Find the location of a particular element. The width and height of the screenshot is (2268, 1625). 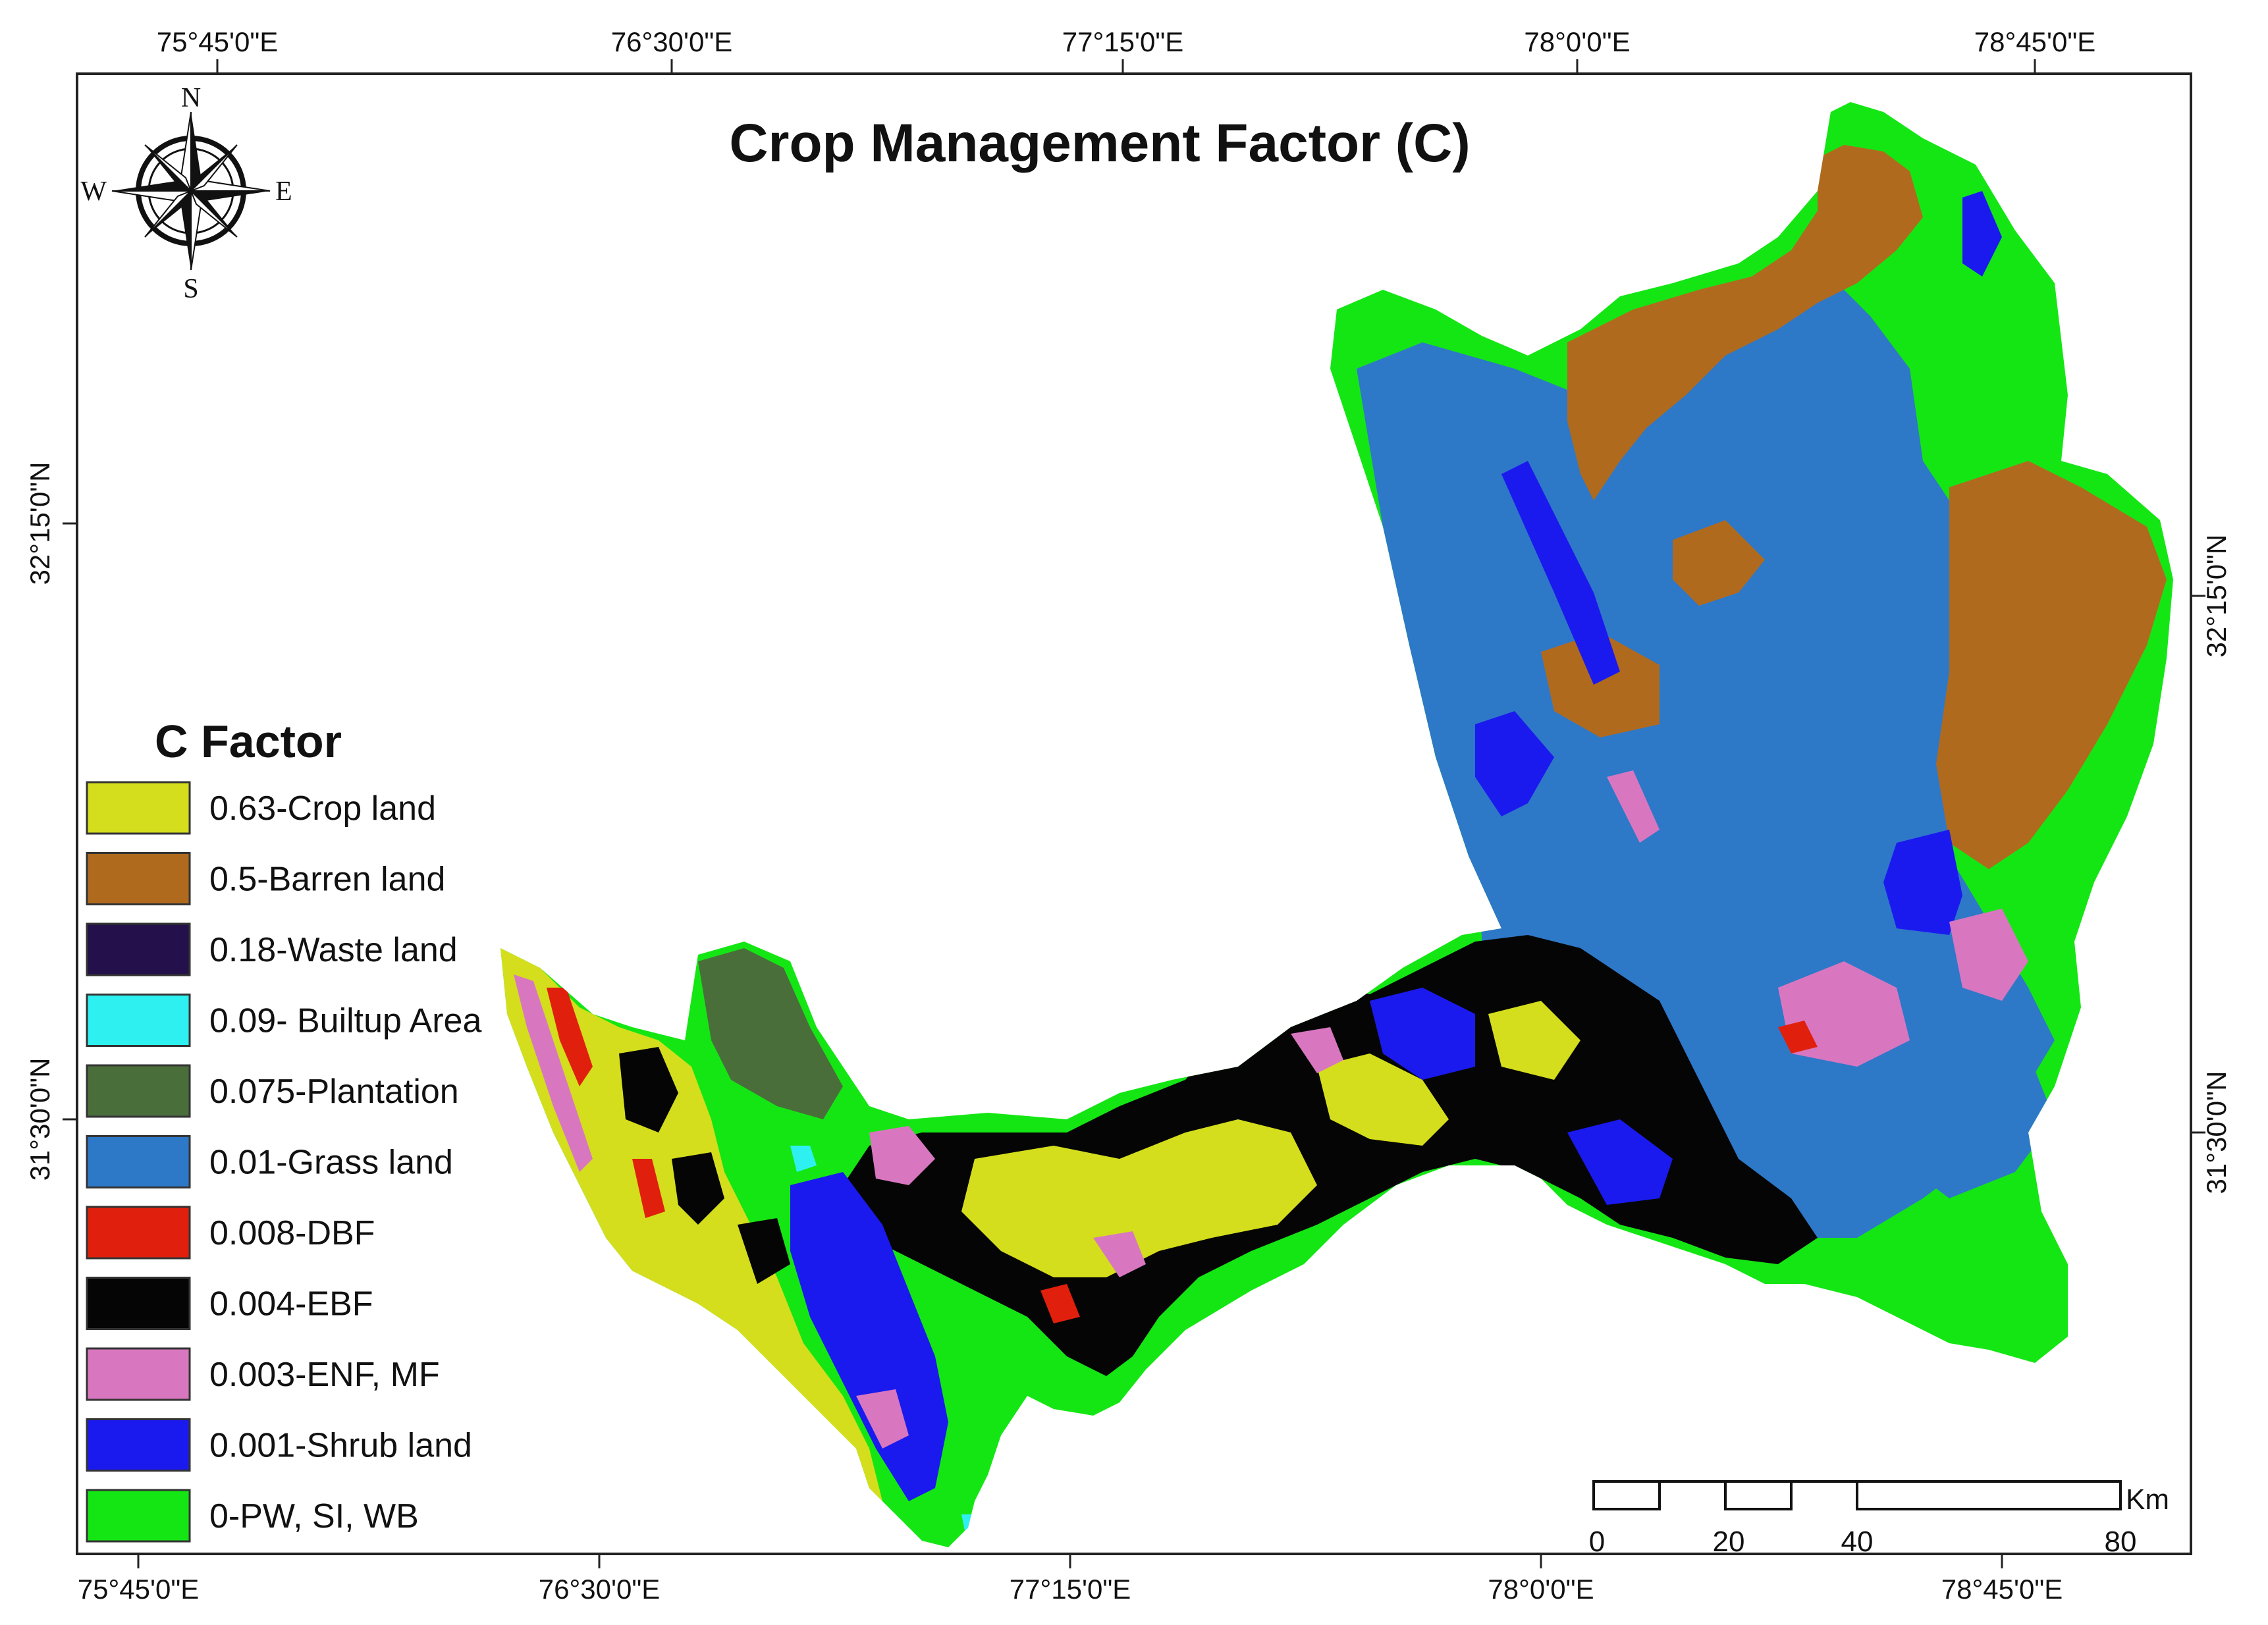

legend-label: 0.004-EBF is located at coordinates (291, 1304).